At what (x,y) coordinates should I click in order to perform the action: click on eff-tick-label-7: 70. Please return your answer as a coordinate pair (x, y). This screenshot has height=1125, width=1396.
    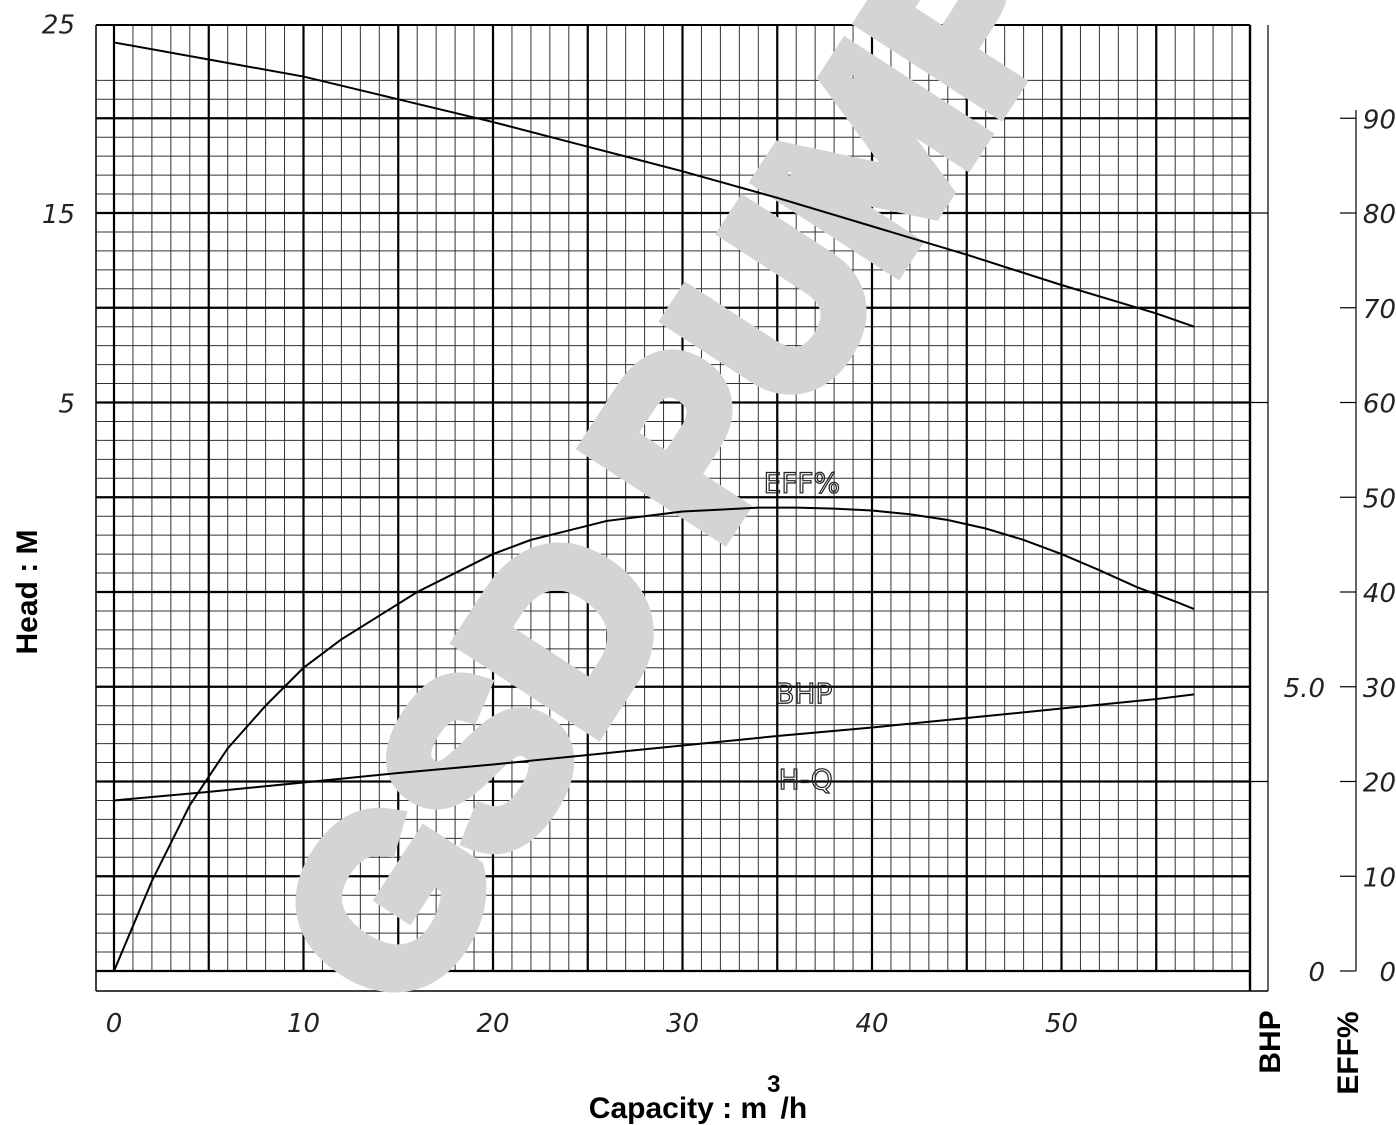
    Looking at the image, I should click on (1379, 310).